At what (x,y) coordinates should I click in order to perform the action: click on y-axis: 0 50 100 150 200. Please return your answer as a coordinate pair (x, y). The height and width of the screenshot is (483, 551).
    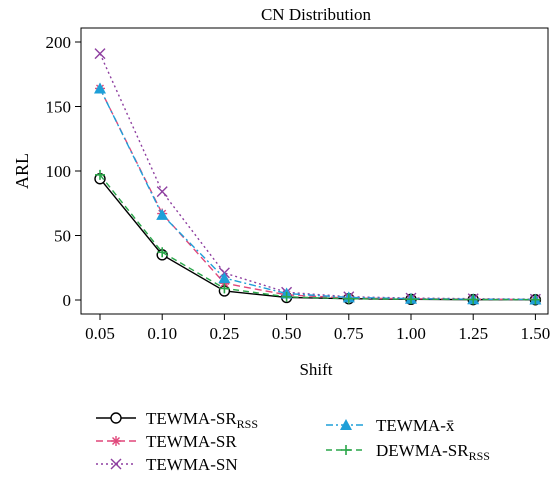
    Looking at the image, I should click on (63, 171).